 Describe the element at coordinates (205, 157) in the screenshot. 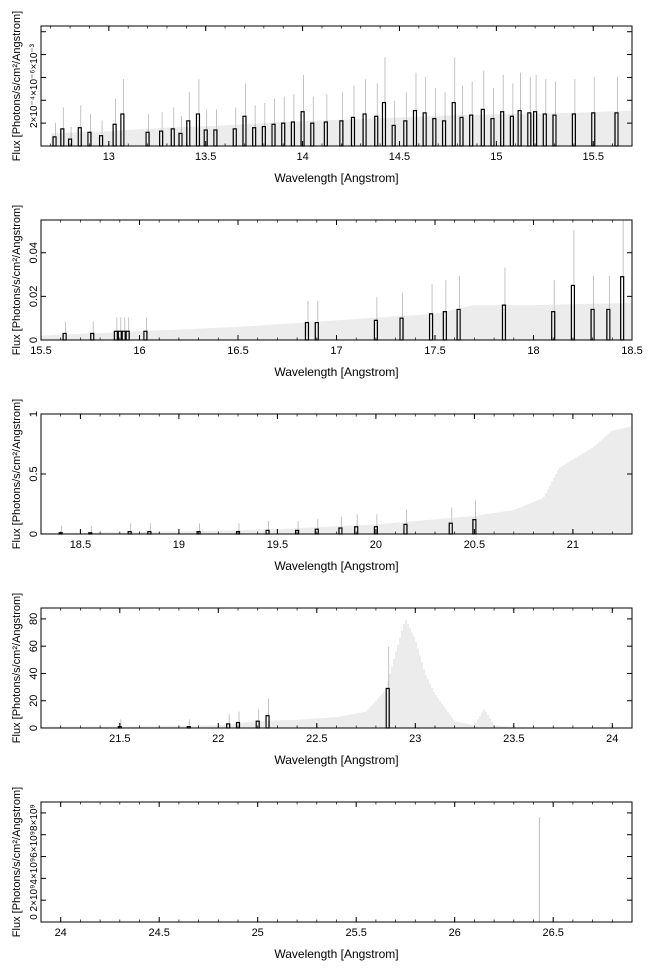

I see `x-tick-label: 13.5` at that location.